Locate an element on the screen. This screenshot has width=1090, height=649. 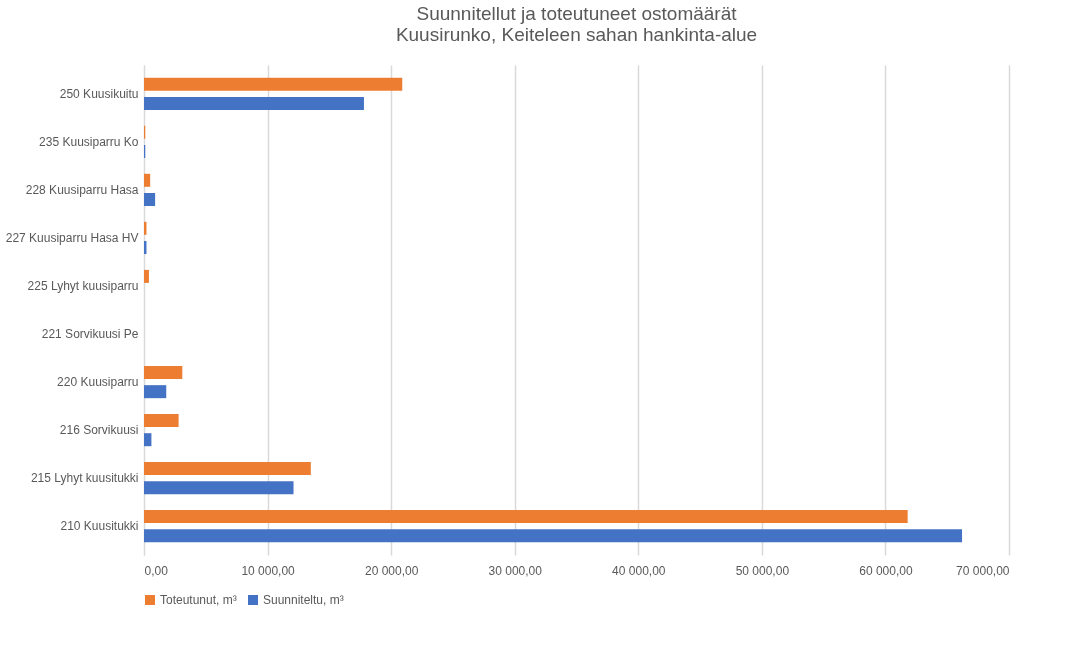
x-tick-label: 70 000,00 is located at coordinates (983, 570).